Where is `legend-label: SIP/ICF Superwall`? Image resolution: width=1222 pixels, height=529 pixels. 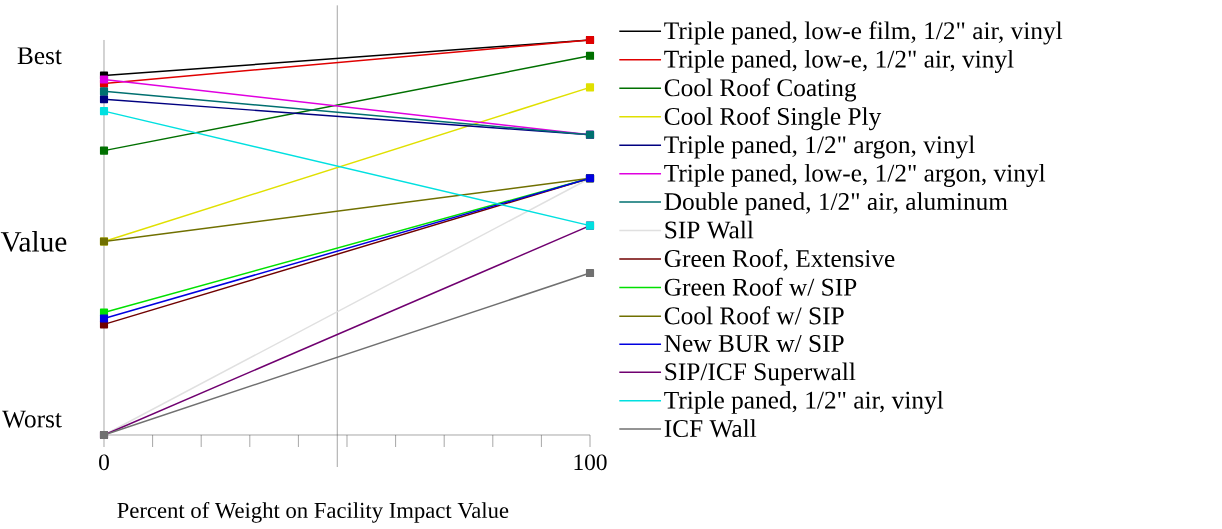
legend-label: SIP/ICF Superwall is located at coordinates (760, 374).